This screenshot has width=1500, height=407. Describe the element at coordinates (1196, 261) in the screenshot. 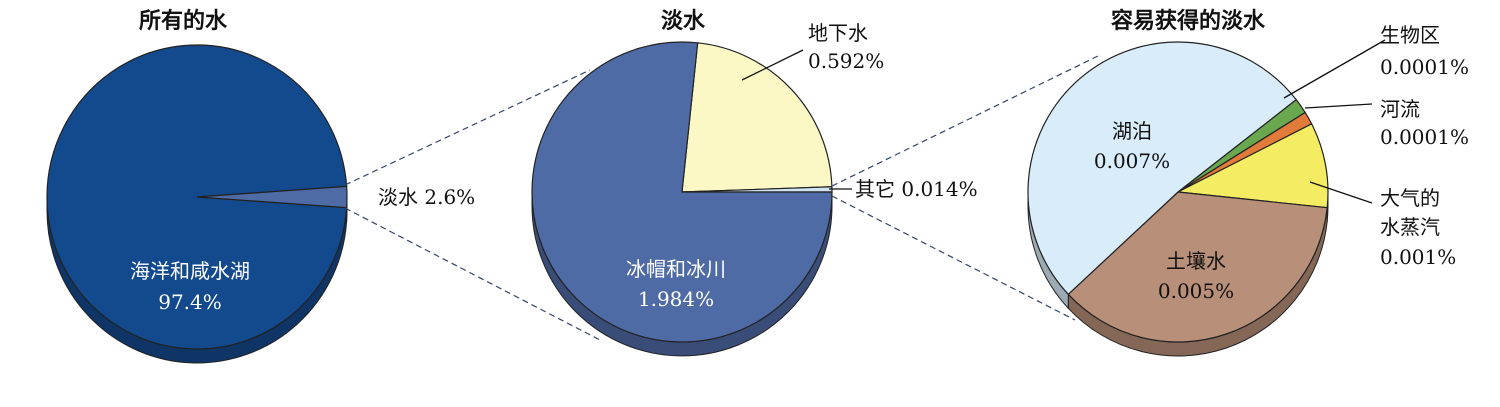

I see `label-soil-name: 土壤水` at that location.